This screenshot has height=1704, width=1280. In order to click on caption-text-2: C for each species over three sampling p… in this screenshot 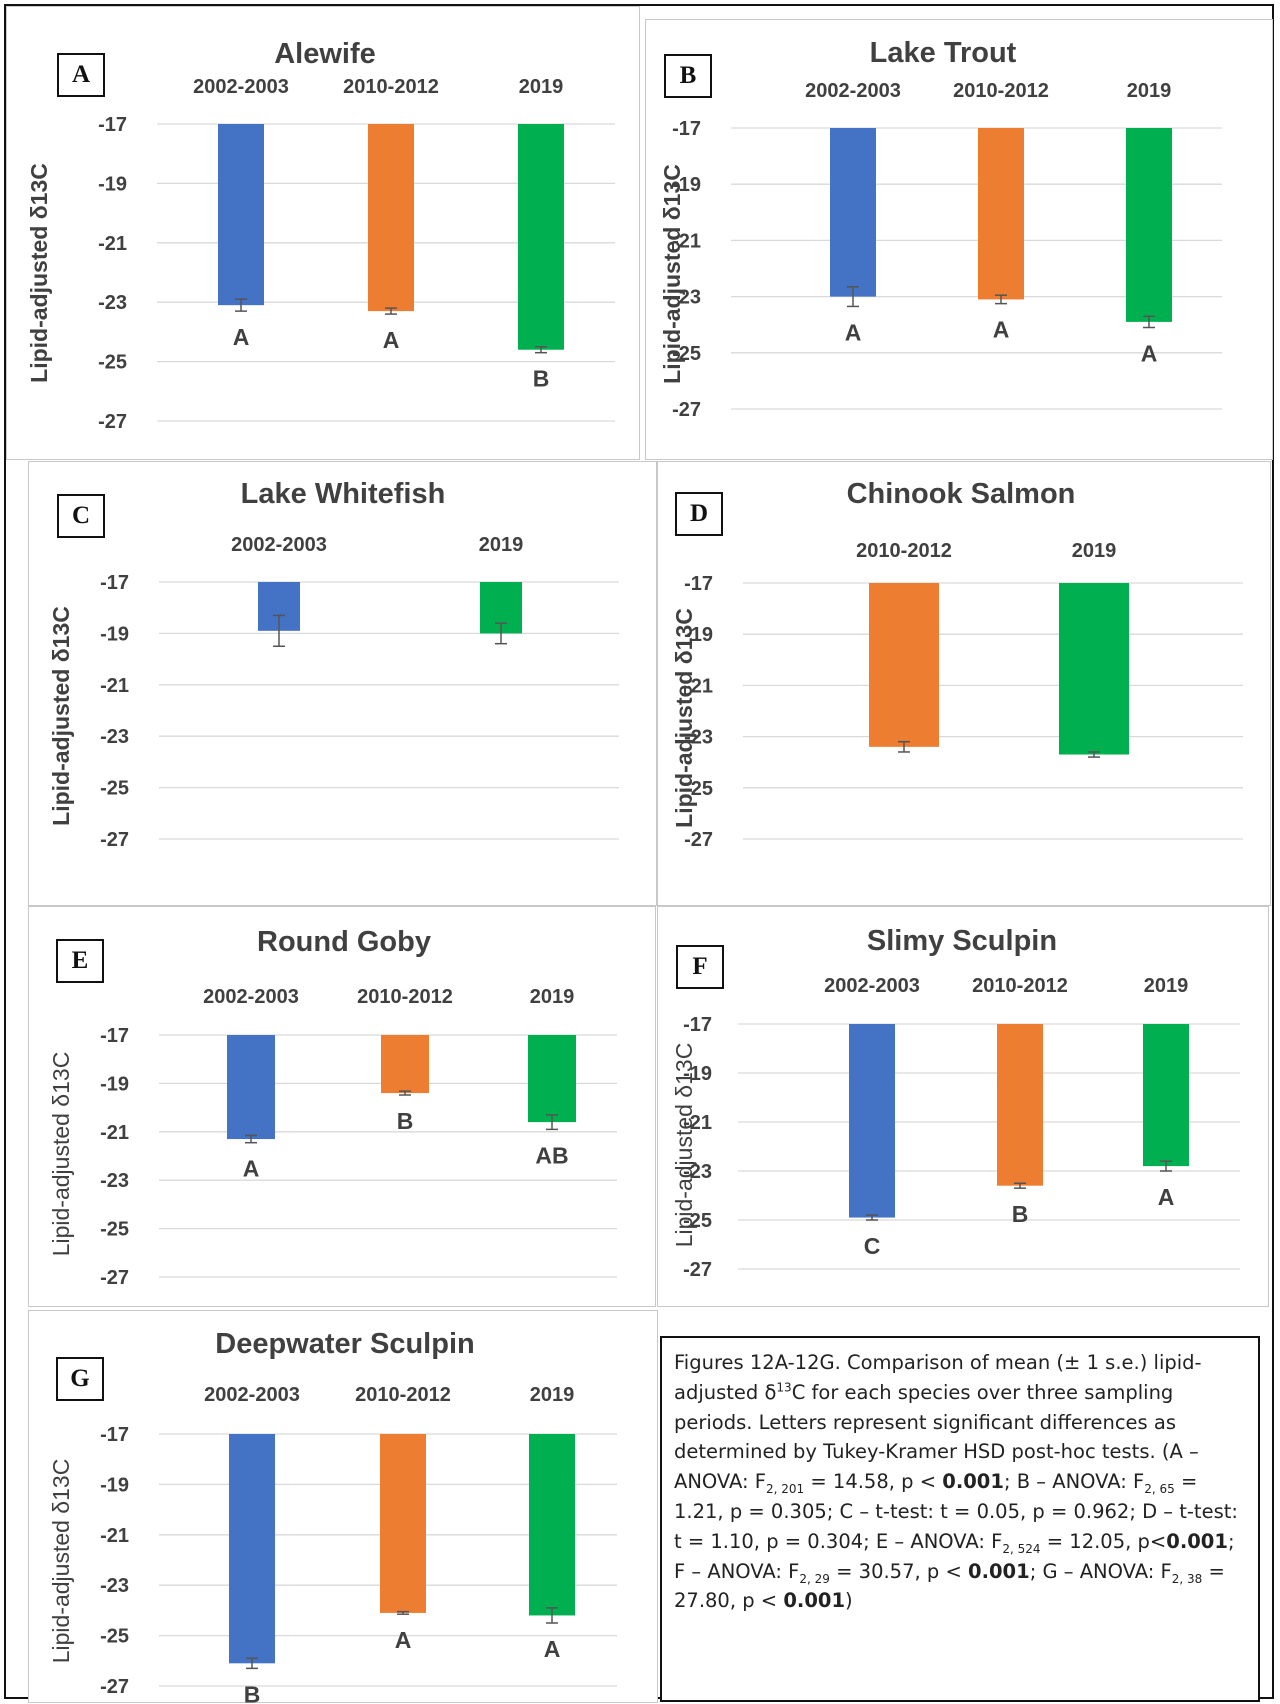, I will do `click(936, 1437)`.